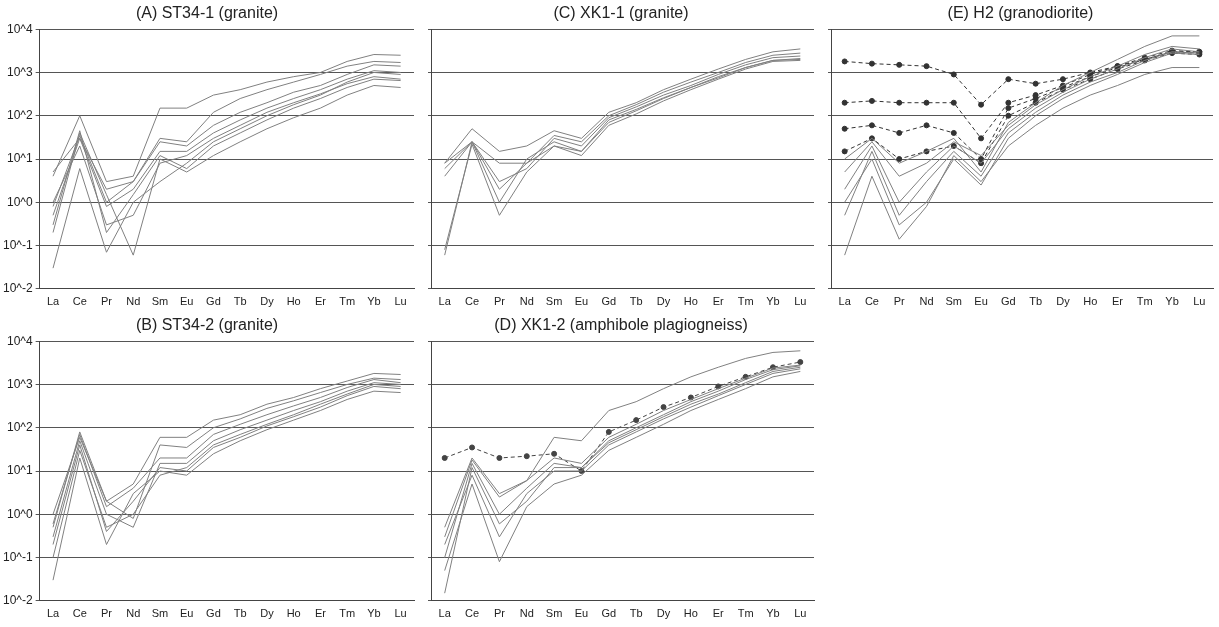  What do you see at coordinates (1020, 13) in the screenshot?
I see `chart-title: (E) H2 (granodiorite)` at bounding box center [1020, 13].